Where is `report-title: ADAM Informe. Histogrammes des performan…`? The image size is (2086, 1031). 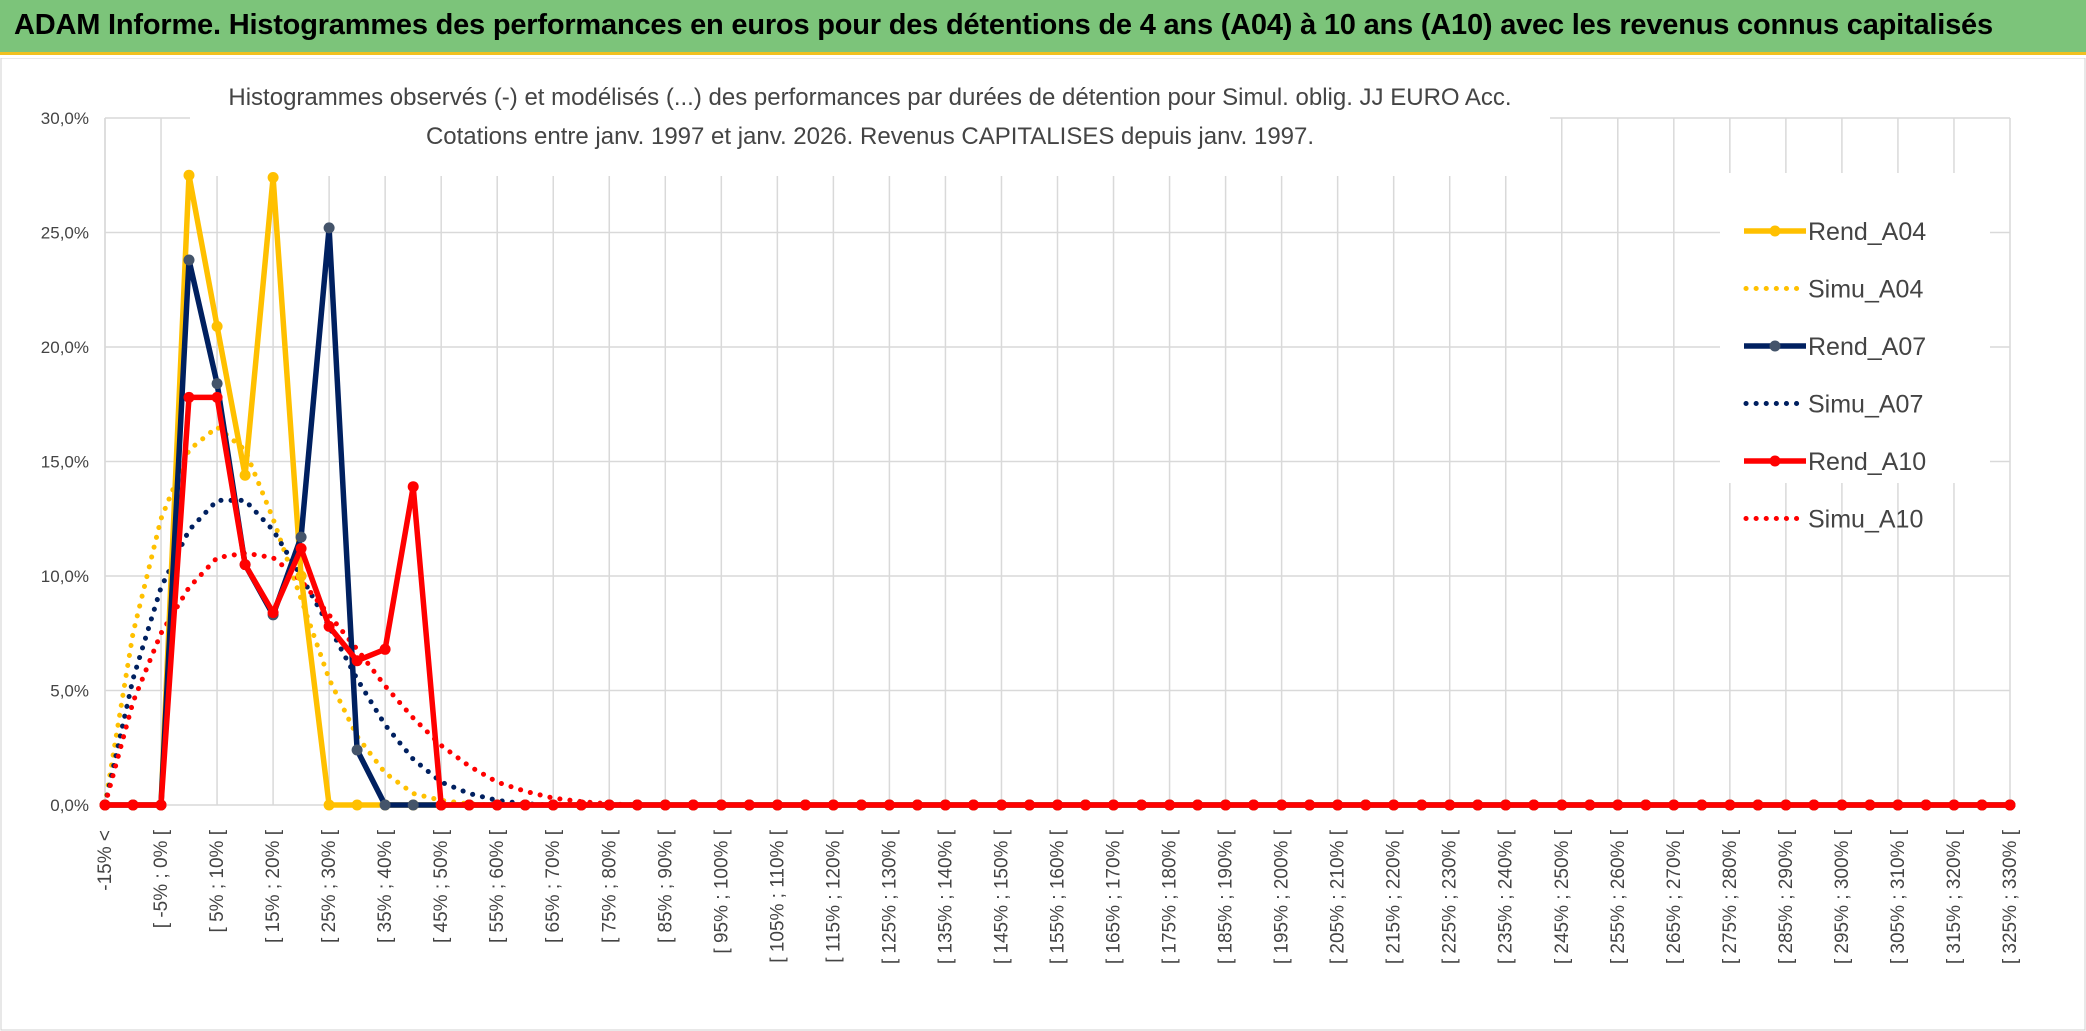 report-title: ADAM Informe. Histogrammes des performan… is located at coordinates (1003, 25).